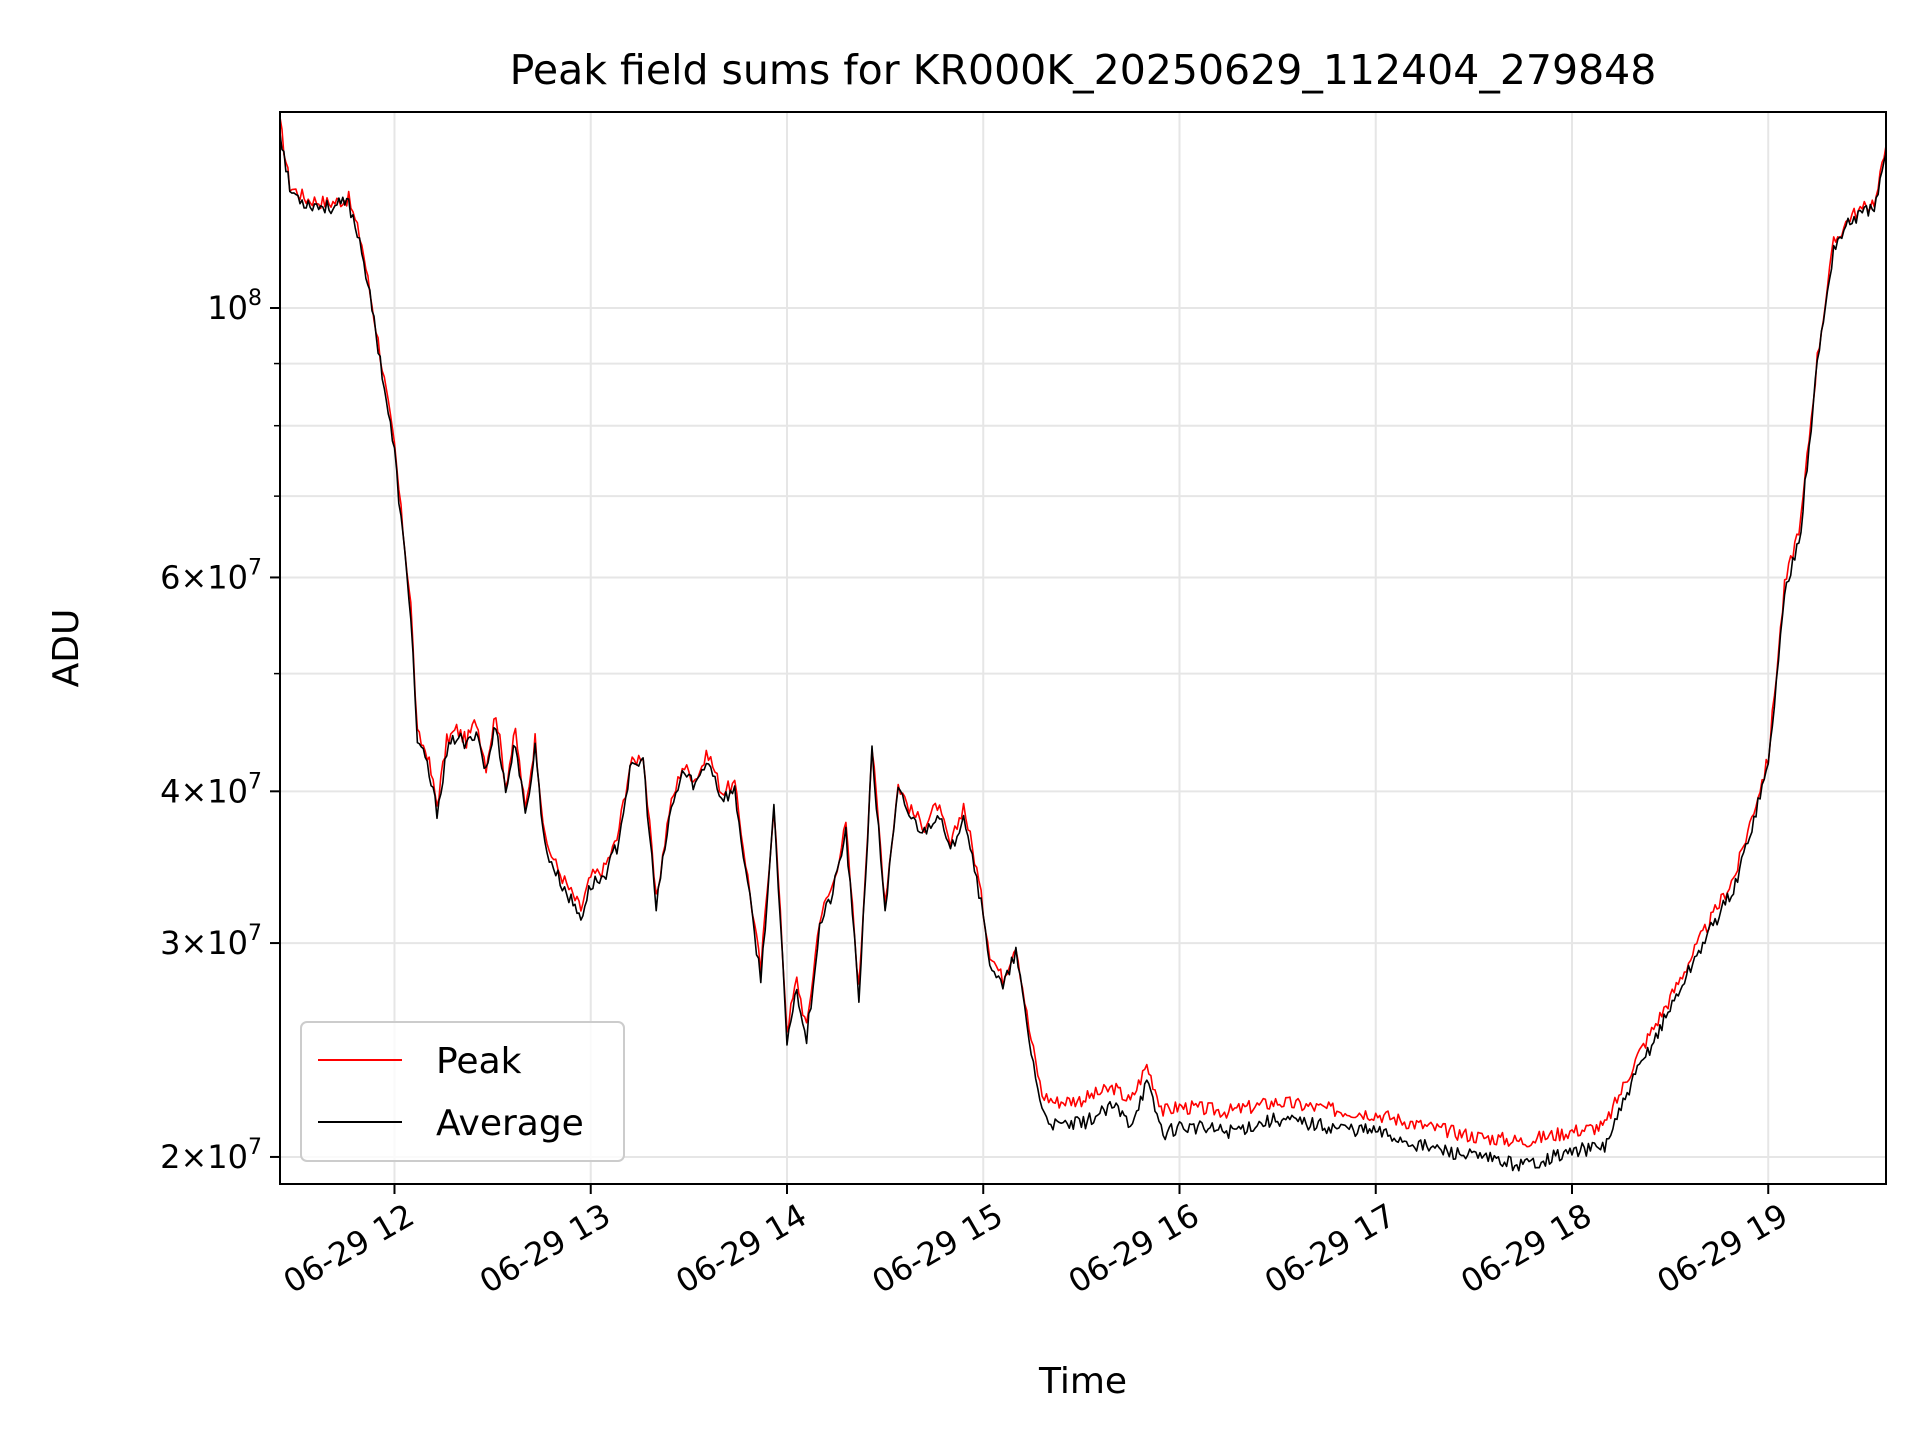  I want to click on legend-box, so click(462, 1091).